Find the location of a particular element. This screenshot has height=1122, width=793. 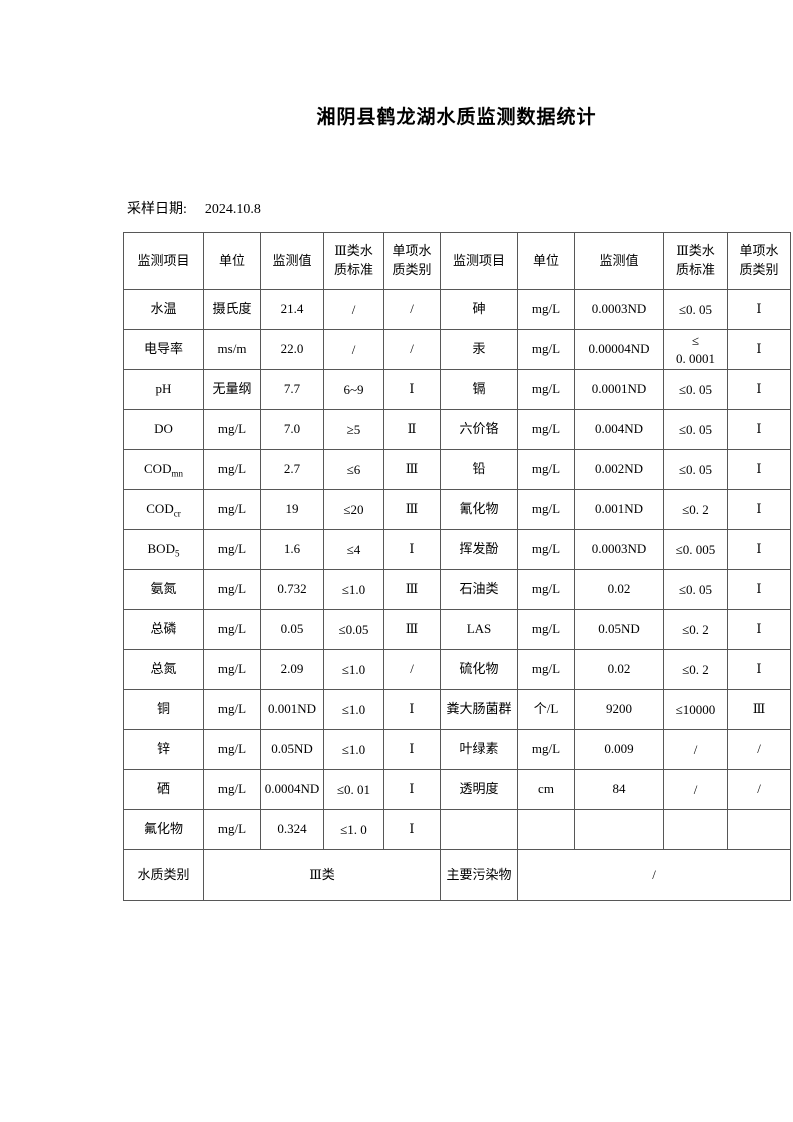

value-cell: 7.0 is located at coordinates (292, 429).